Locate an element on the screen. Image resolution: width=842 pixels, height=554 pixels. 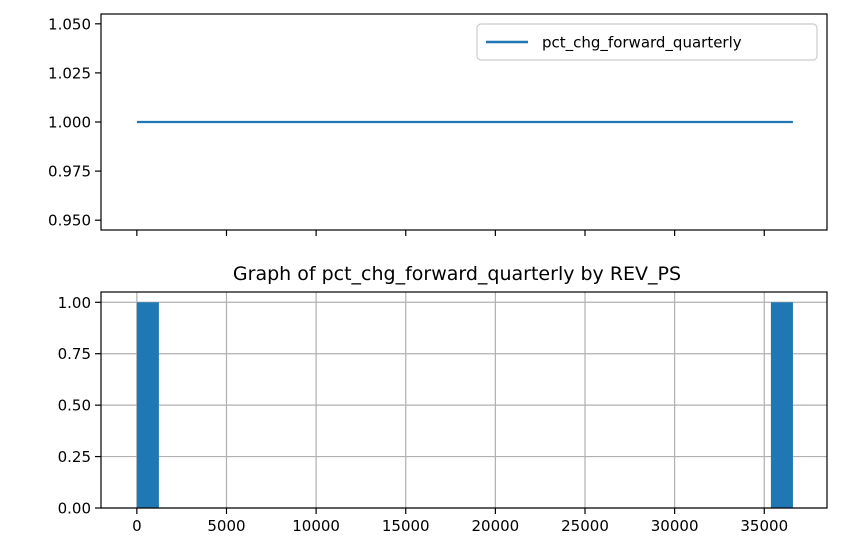
bottom-x-tick-label: 5000 is located at coordinates (226, 526).